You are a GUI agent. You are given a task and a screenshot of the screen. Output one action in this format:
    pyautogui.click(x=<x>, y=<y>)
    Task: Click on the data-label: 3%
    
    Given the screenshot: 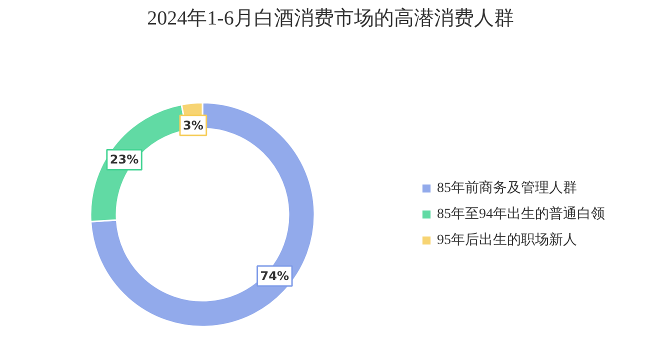 What is the action you would take?
    pyautogui.click(x=193, y=125)
    